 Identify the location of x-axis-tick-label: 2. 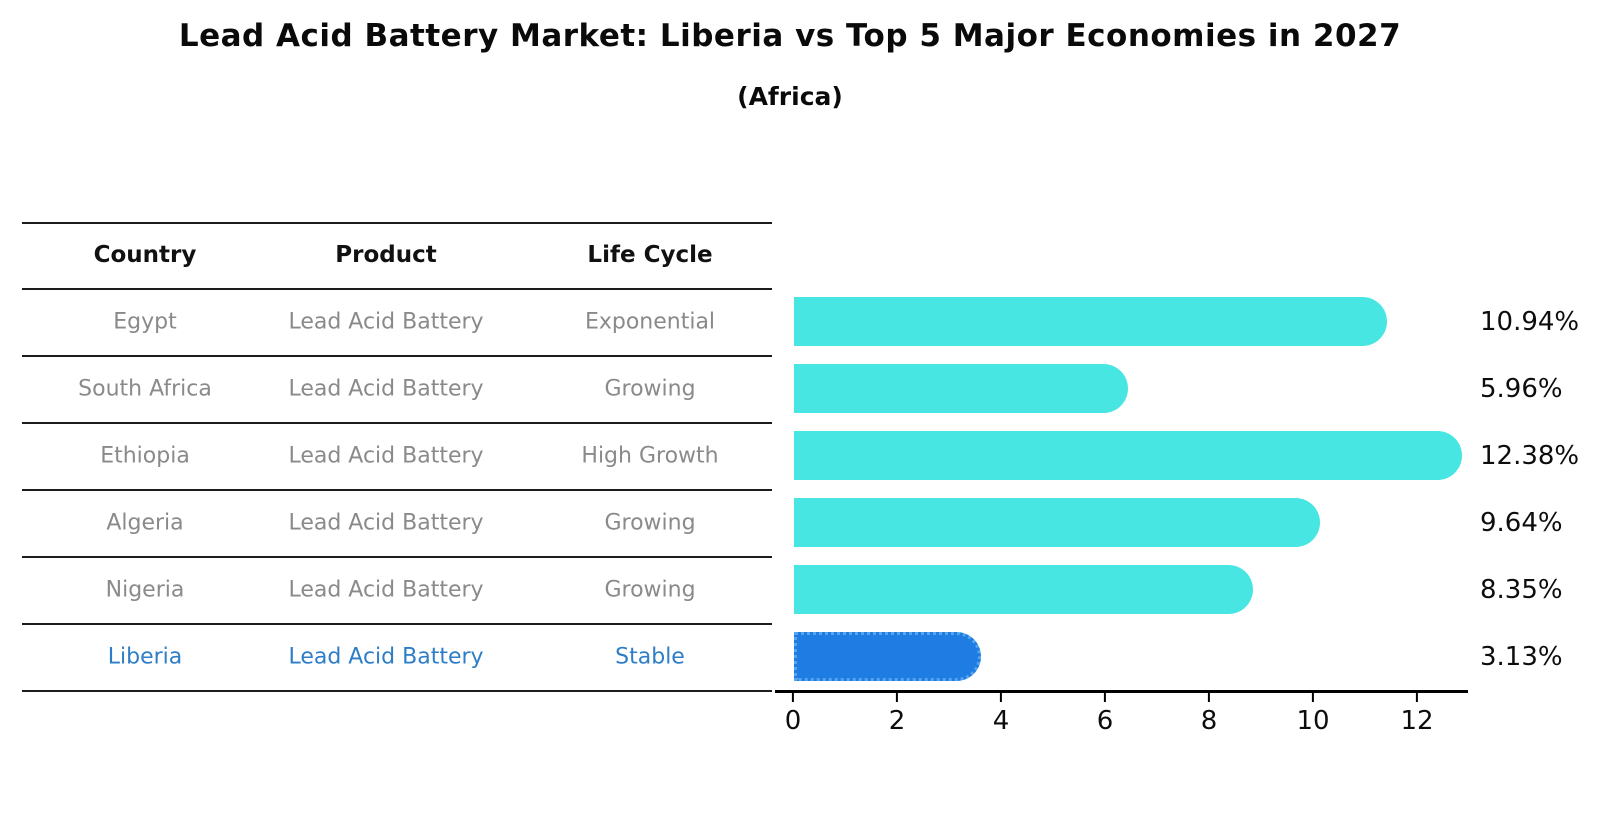
(897, 721).